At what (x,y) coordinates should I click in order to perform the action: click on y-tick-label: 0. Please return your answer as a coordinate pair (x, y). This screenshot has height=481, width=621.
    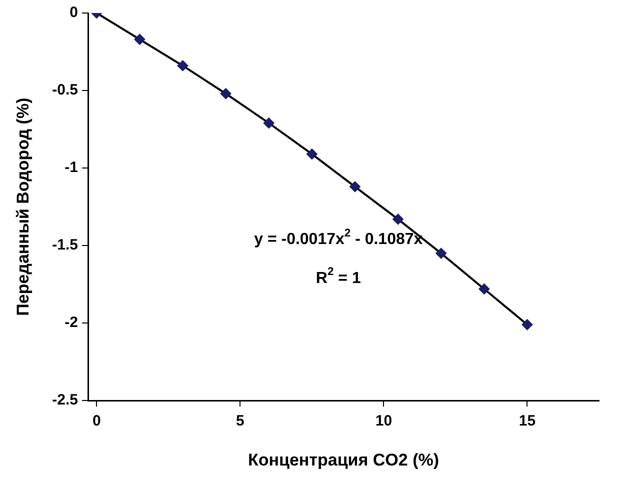
    Looking at the image, I should click on (74, 13).